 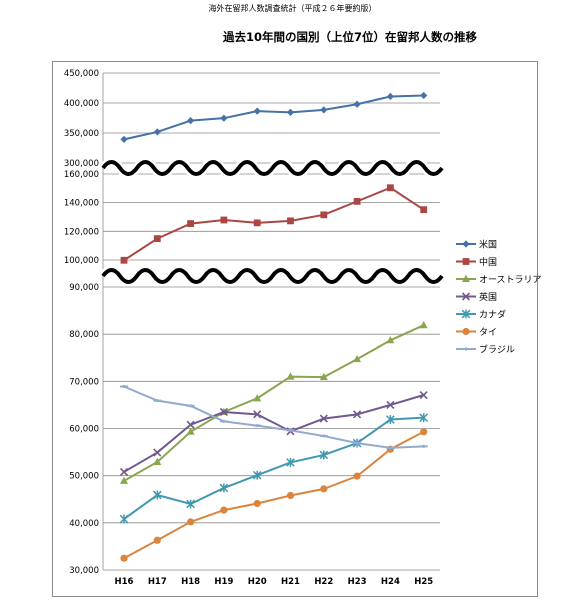 What do you see at coordinates (81, 261) in the screenshot?
I see `y-tick-label: 100,000` at bounding box center [81, 261].